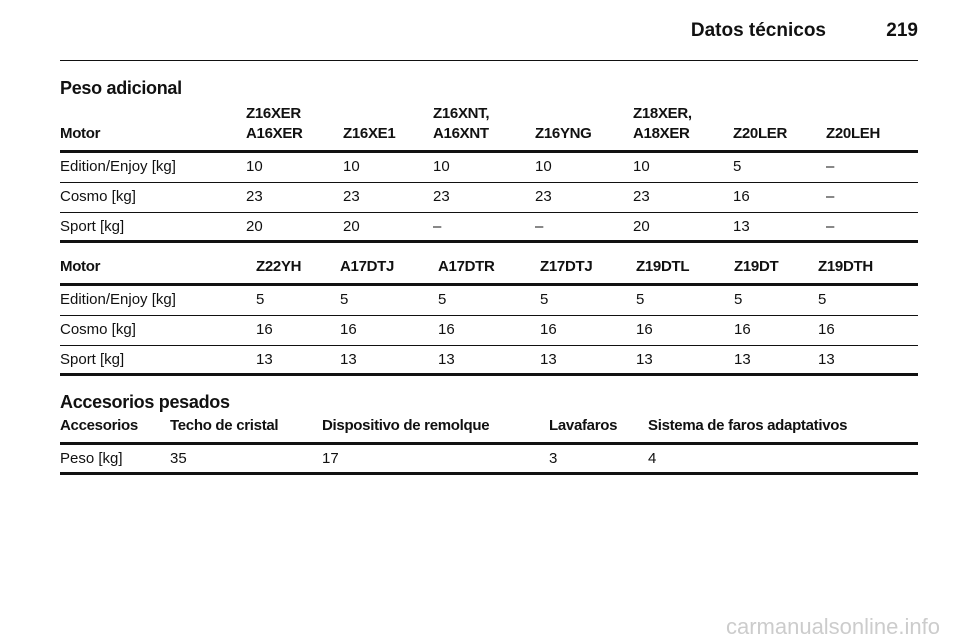 Image resolution: width=960 pixels, height=642 pixels. I want to click on column-header: Z19DTL, so click(663, 266).